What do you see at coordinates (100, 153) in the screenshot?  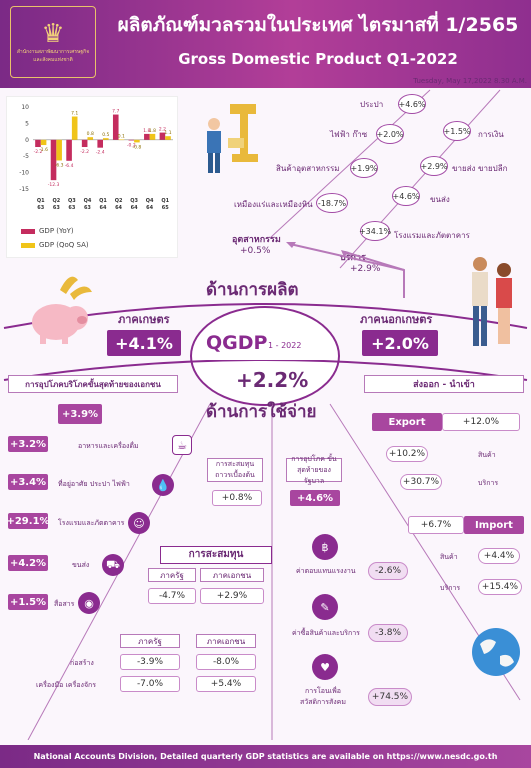 I see `label-yoy-4: -2.4` at bounding box center [100, 153].